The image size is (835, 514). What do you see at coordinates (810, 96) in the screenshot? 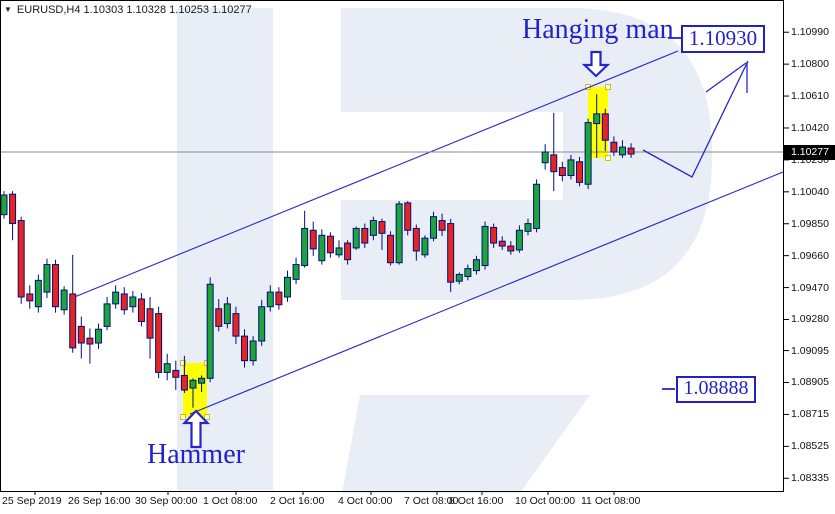
I see `price-axis-label: 1.10610` at bounding box center [810, 96].